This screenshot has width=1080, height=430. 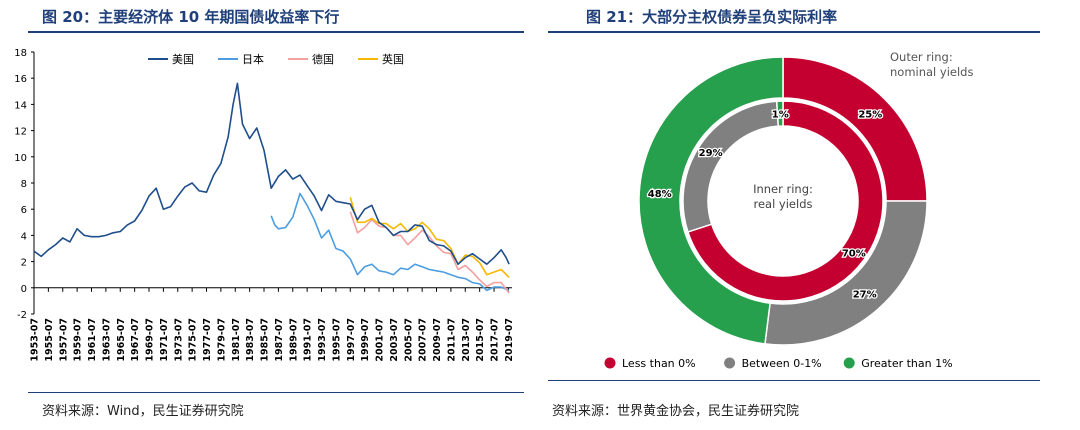 I want to click on outer-ring-annotation: nominal yields, so click(x=931, y=72).